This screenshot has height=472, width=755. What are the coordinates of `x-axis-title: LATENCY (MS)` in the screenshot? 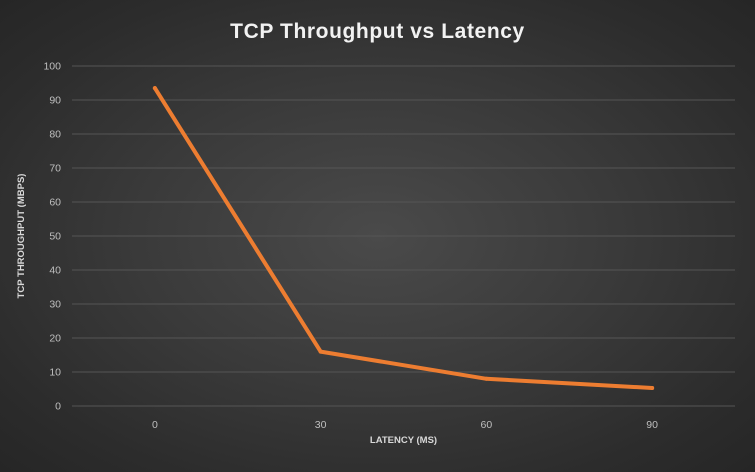 It's located at (403, 440).